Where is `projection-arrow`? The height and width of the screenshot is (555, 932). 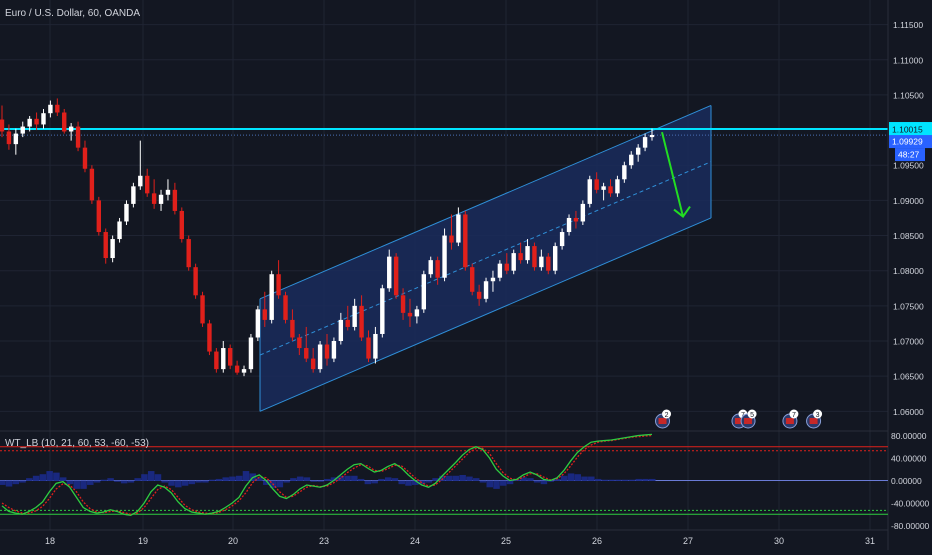
projection-arrow is located at coordinates (676, 174).